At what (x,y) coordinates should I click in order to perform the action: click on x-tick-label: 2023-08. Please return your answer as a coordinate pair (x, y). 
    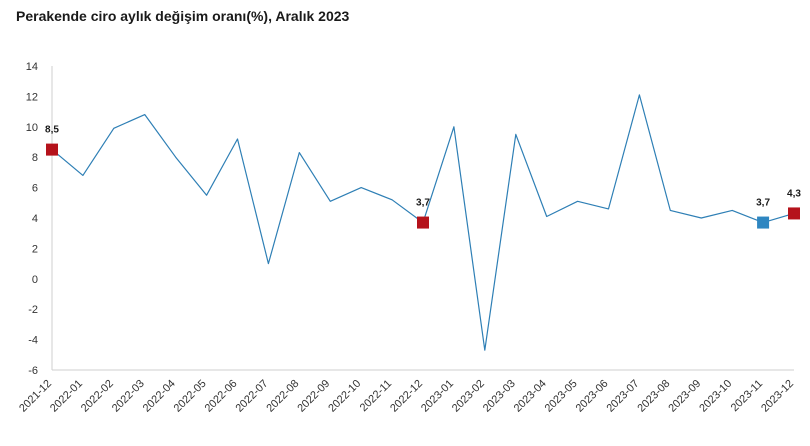
    Looking at the image, I should click on (653, 396).